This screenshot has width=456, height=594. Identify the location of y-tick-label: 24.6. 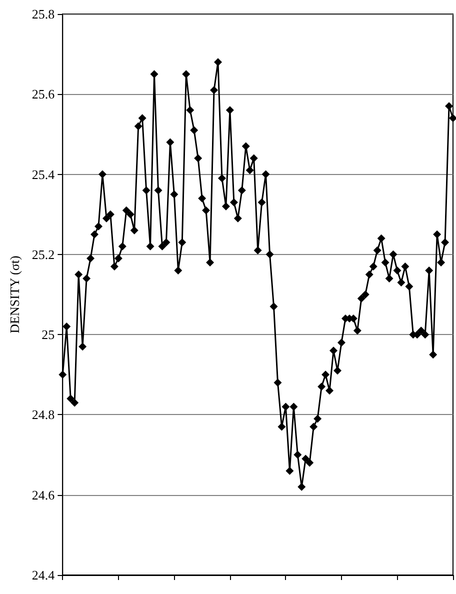
(44, 494).